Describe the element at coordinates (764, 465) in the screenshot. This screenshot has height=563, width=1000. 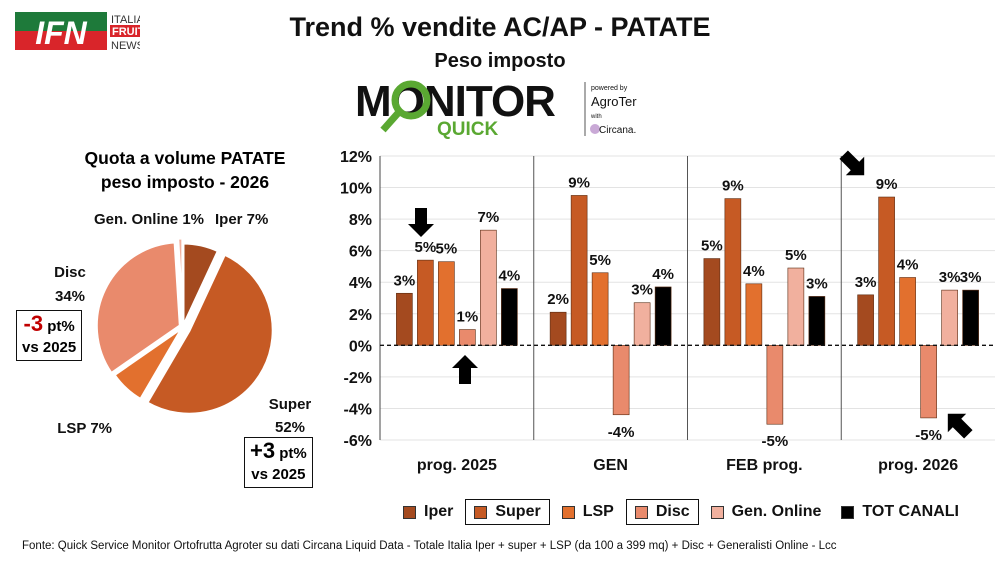
I see `x-category-label: FEB prog.` at that location.